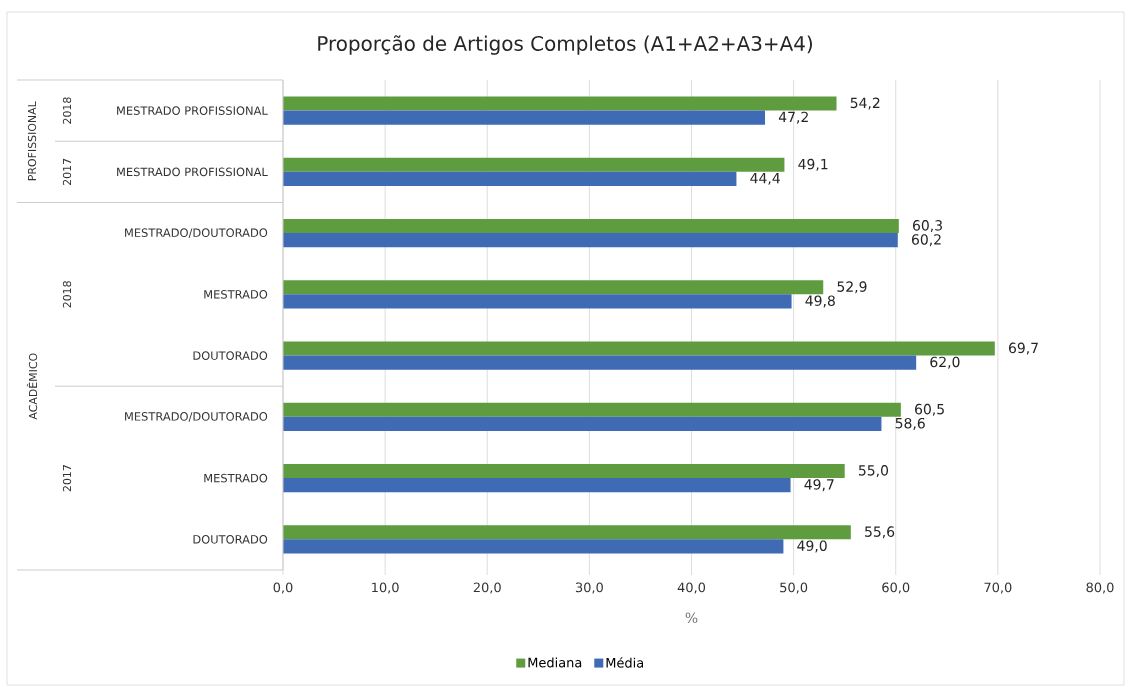  I want to click on x-tick-label: 40,0, so click(691, 588).